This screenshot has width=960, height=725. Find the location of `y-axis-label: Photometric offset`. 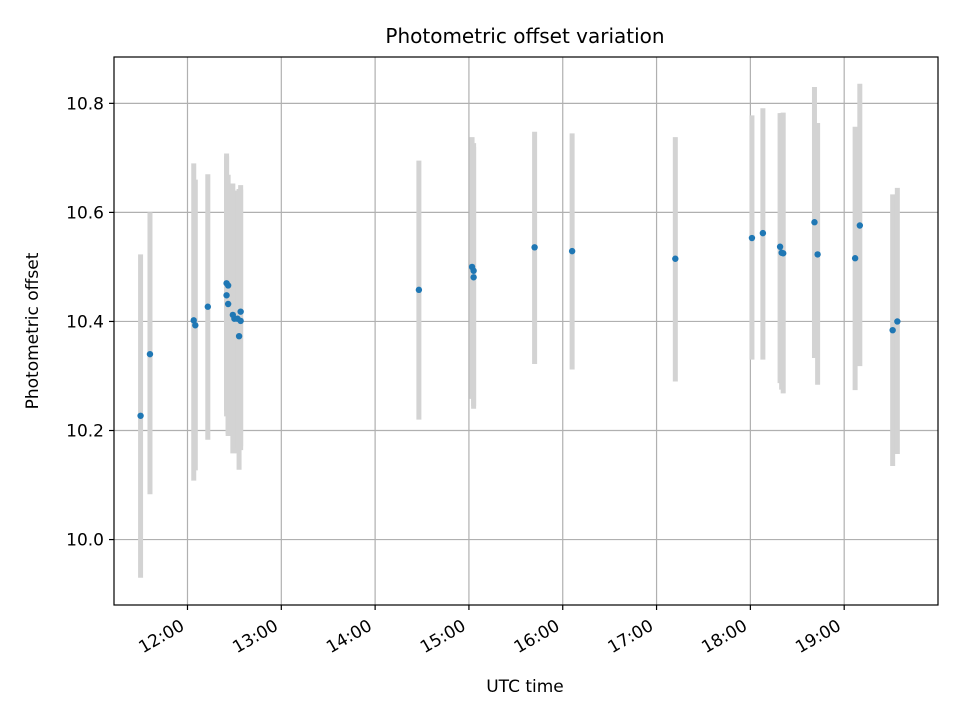

y-axis-label: Photometric offset is located at coordinates (33, 330).